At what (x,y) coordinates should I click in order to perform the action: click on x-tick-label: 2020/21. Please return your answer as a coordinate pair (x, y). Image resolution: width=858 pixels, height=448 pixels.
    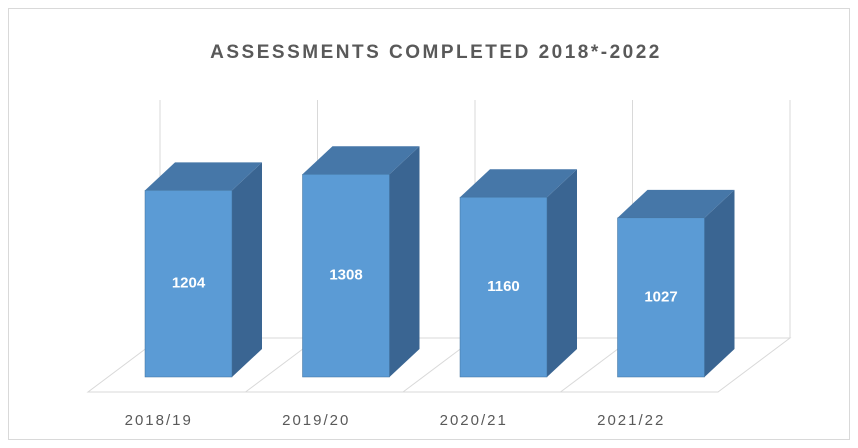
    Looking at the image, I should click on (474, 420).